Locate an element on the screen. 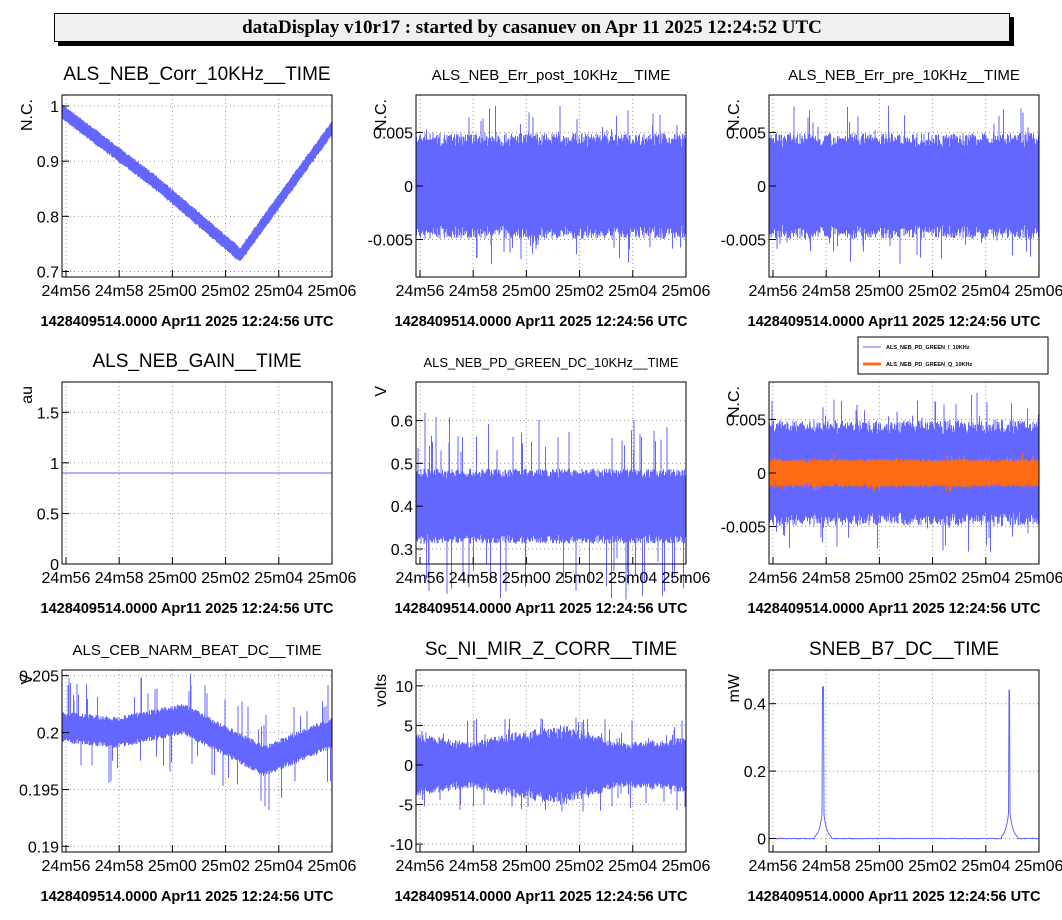 This screenshot has width=1062, height=920. y-tick-label: 0.195 is located at coordinates (39, 790).